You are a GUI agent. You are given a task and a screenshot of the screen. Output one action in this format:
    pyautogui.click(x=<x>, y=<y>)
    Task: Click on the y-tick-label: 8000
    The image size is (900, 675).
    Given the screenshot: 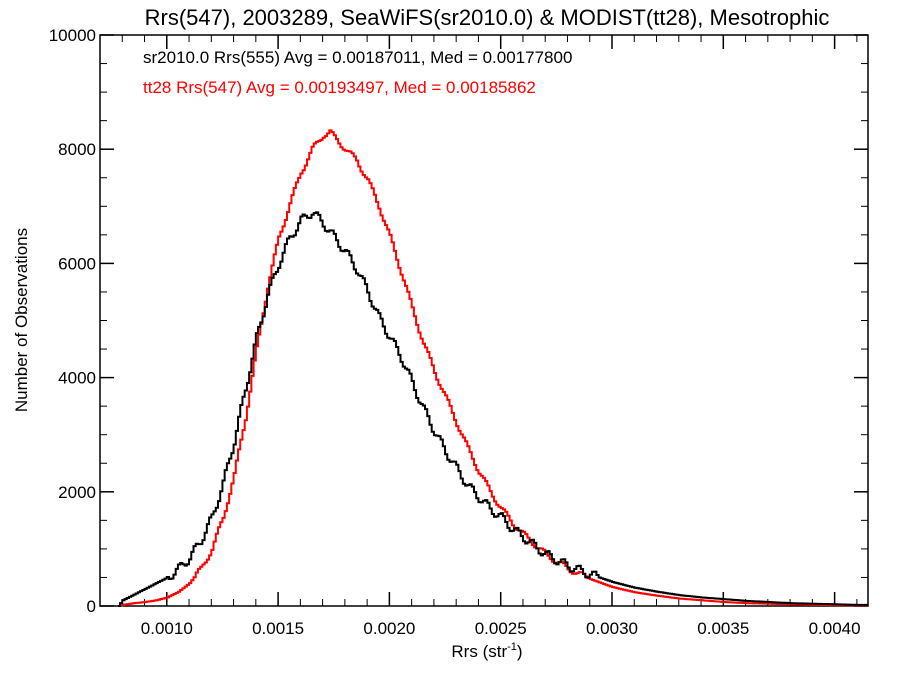 What is the action you would take?
    pyautogui.click(x=77, y=149)
    